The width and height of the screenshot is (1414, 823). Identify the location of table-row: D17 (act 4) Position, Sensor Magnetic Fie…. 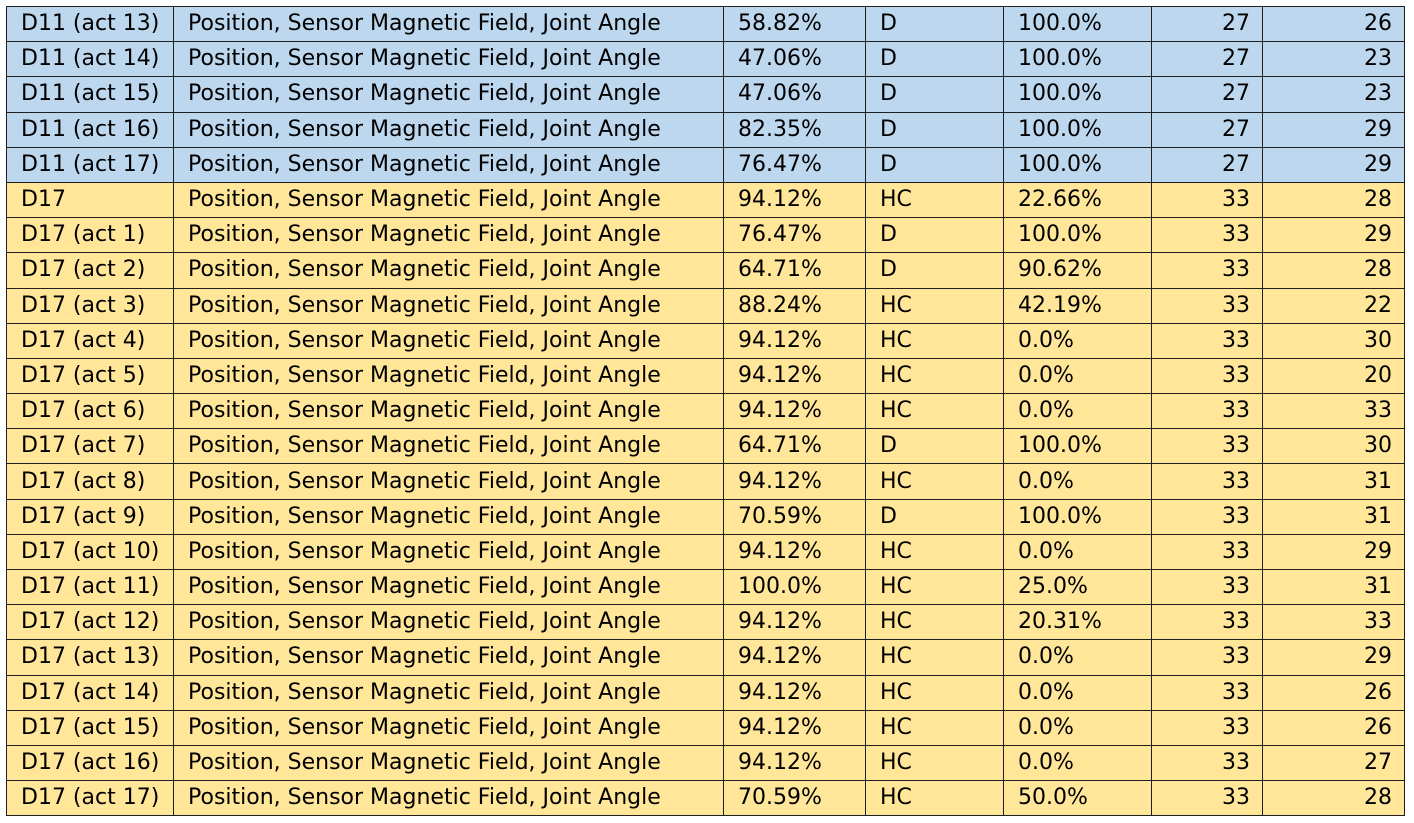
(705, 340).